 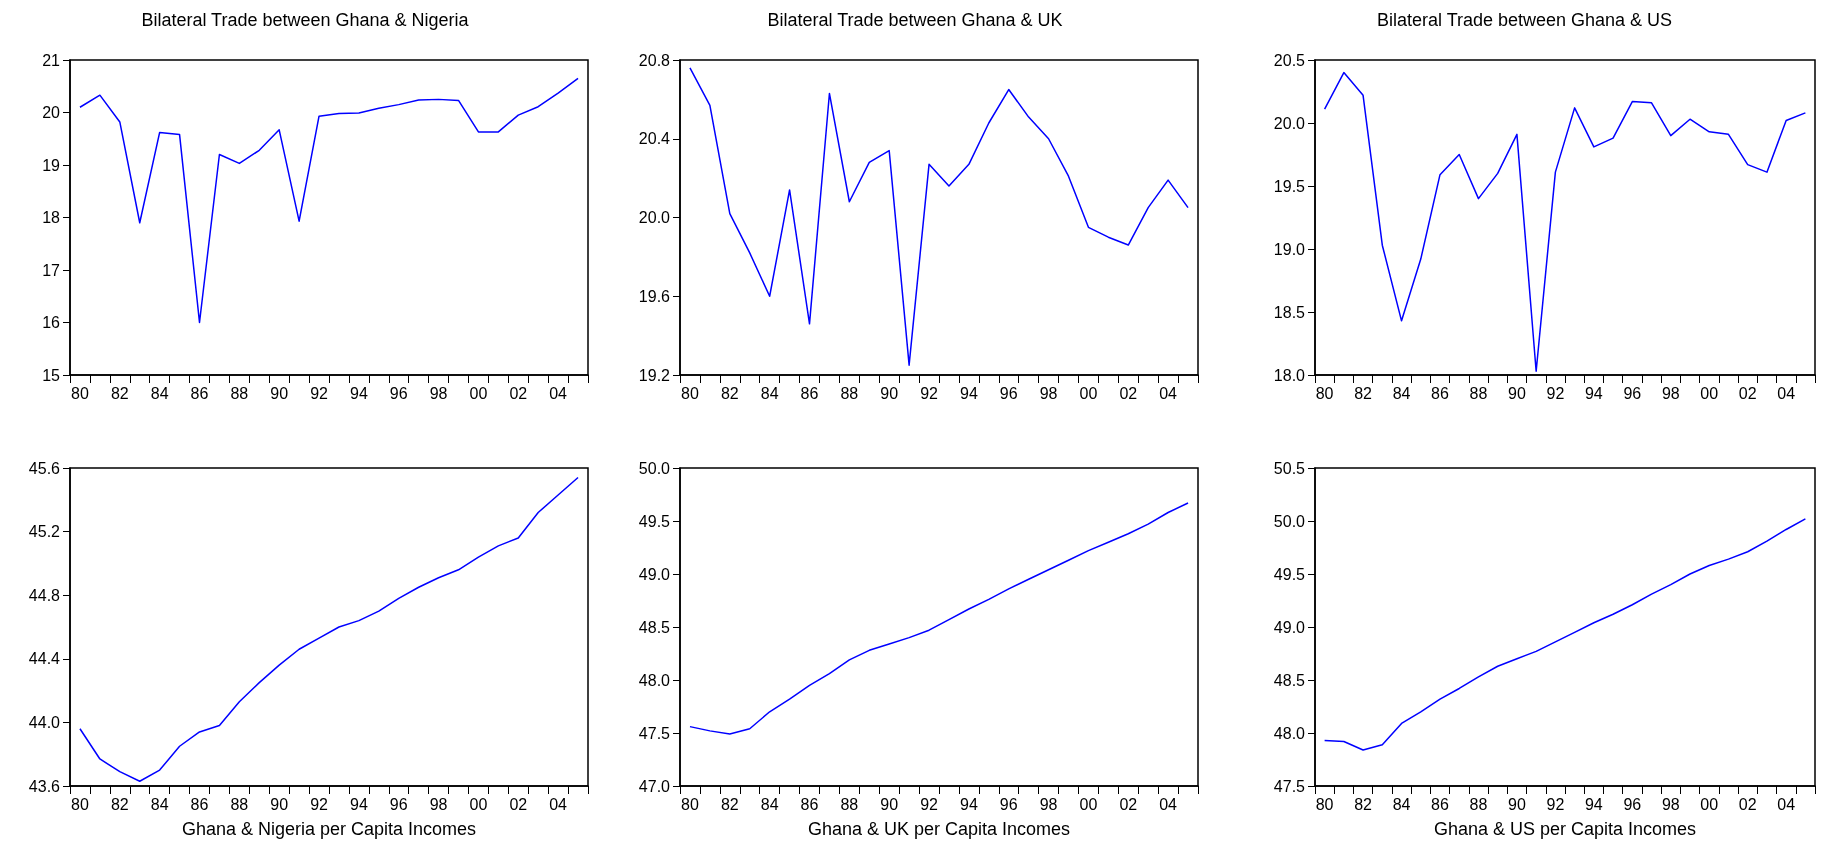 What do you see at coordinates (1289, 375) in the screenshot?
I see `y-tick-label: 18.0` at bounding box center [1289, 375].